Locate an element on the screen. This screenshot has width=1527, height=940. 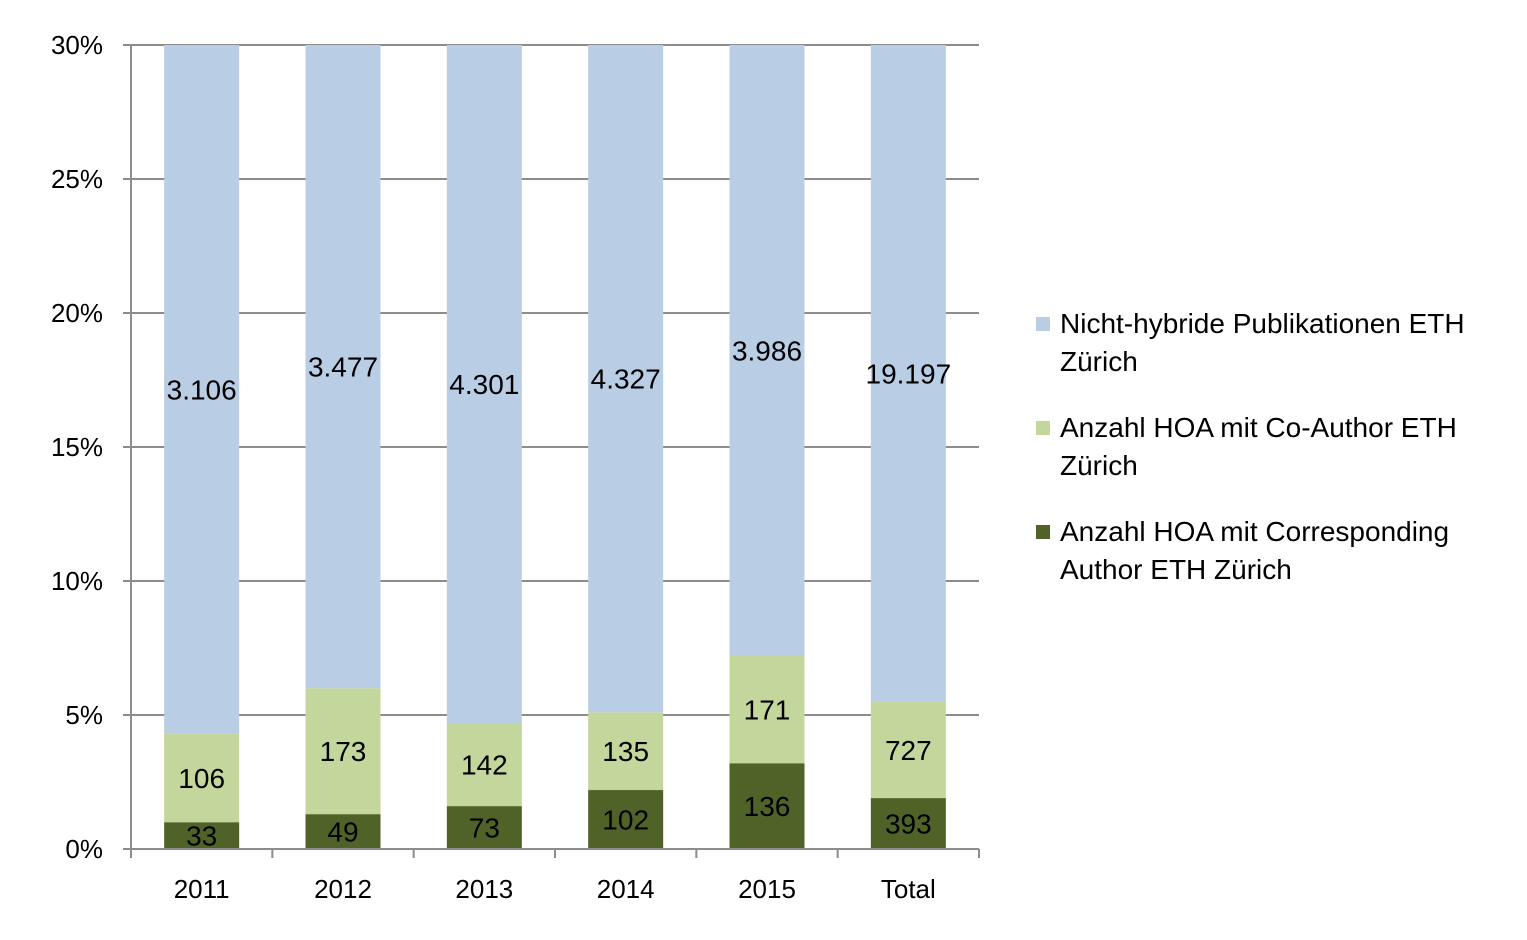
data-label: 3.106 is located at coordinates (202, 389).